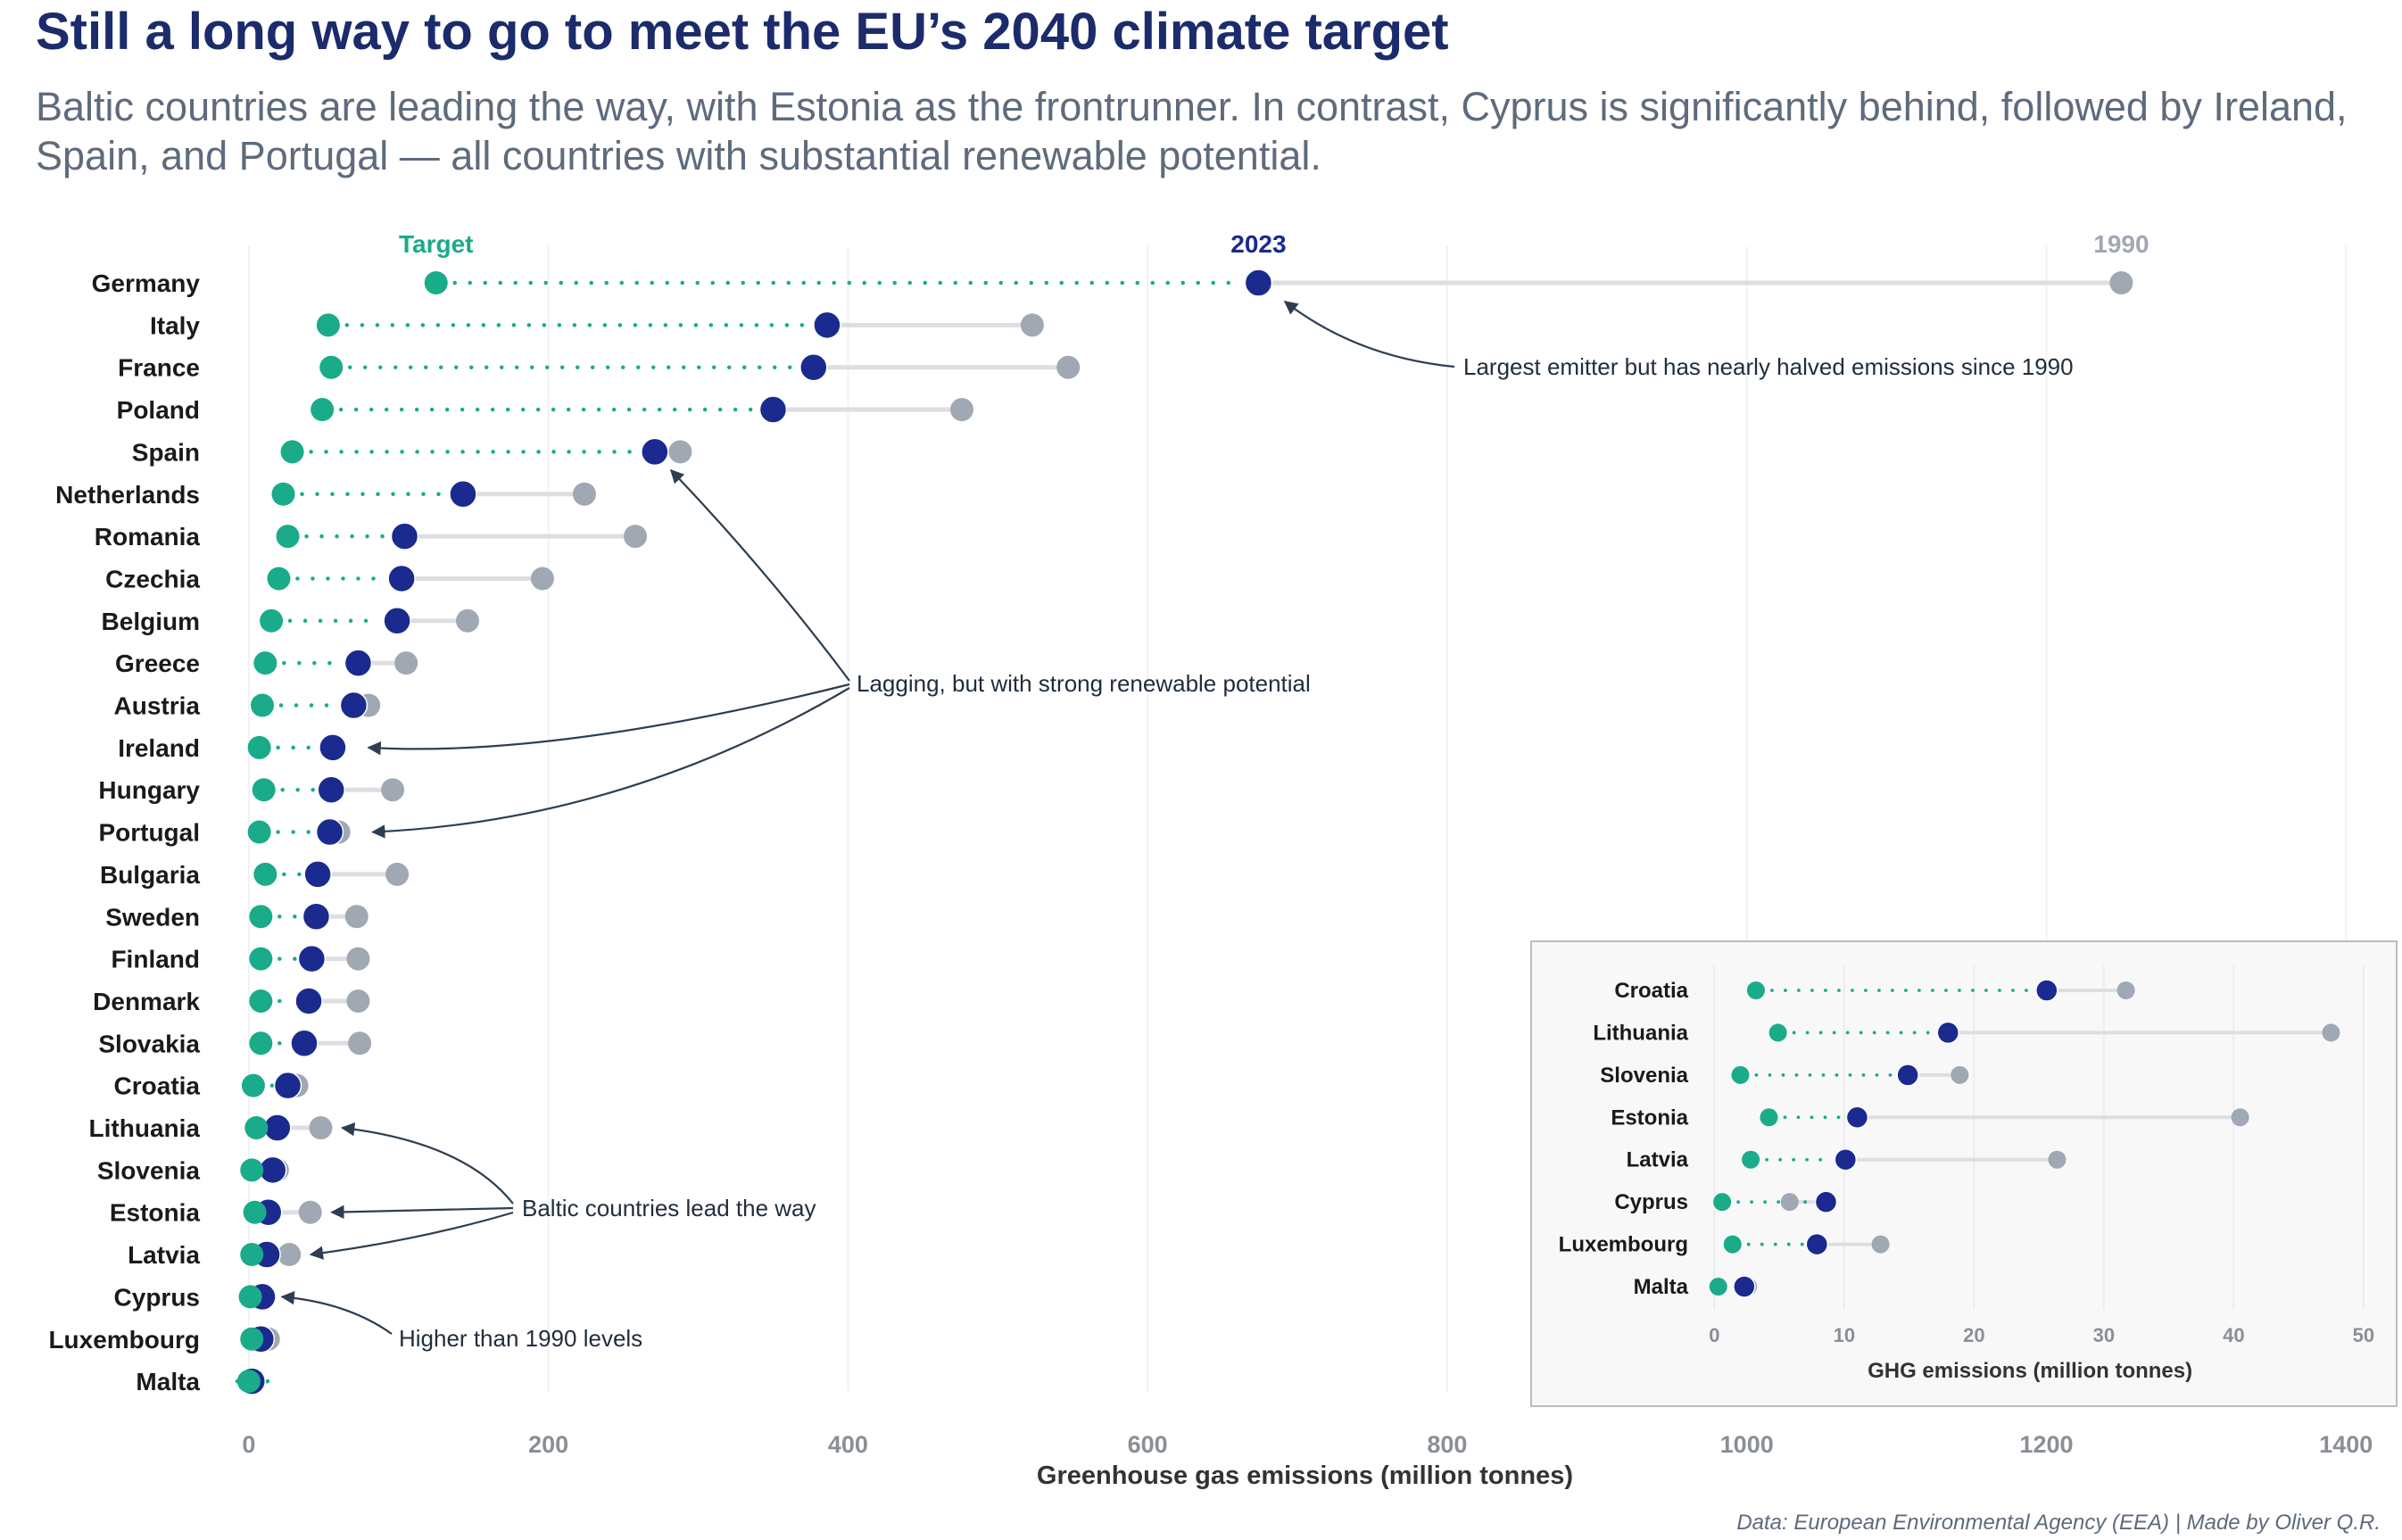  I want to click on main-country-label-finland: Finland, so click(155, 960).